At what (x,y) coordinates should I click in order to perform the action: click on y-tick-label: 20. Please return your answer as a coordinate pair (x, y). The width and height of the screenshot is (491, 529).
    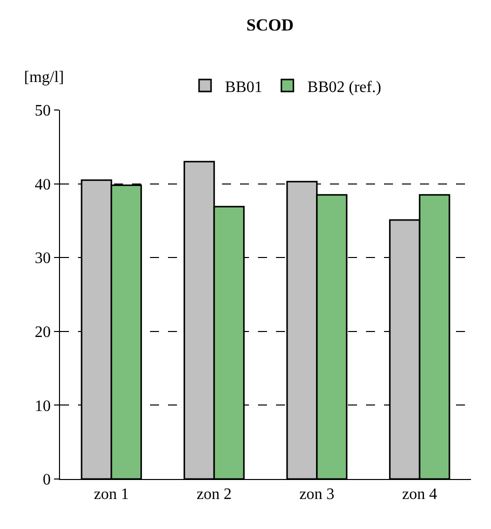
    Looking at the image, I should click on (42, 332).